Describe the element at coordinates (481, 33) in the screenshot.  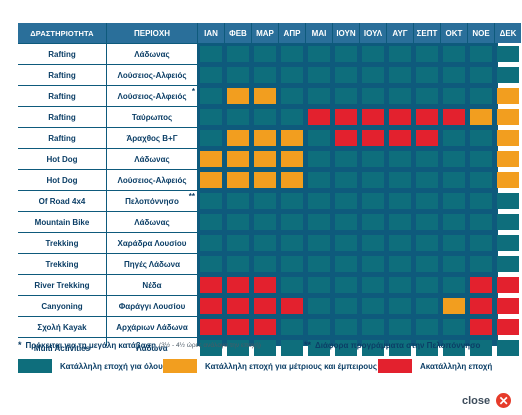
I see `header-month: ΝΟΕ` at that location.